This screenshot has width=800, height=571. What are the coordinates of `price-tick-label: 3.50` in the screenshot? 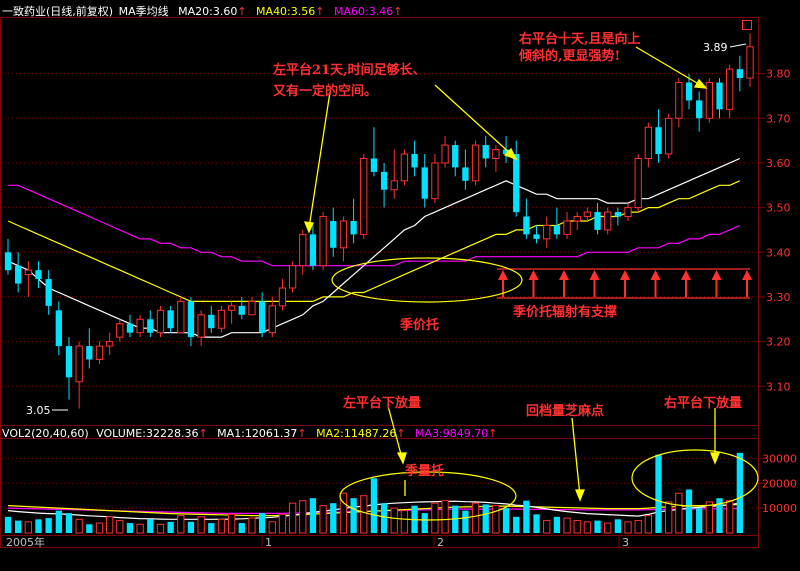 It's located at (778, 208).